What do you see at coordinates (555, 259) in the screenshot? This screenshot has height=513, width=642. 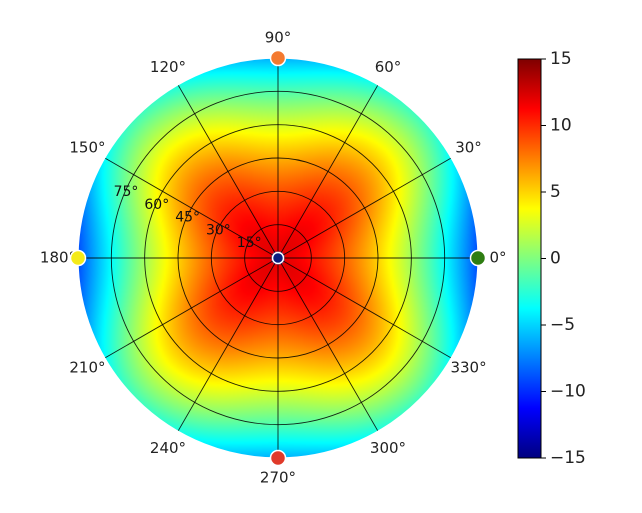 I see `colorbar-tick-label: 0` at bounding box center [555, 259].